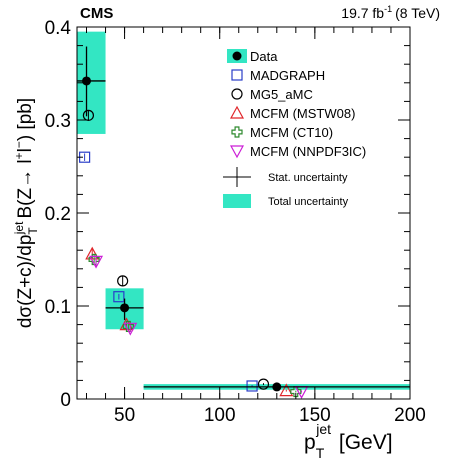  What do you see at coordinates (58, 214) in the screenshot?
I see `y-tick-label: 0.2` at bounding box center [58, 214].